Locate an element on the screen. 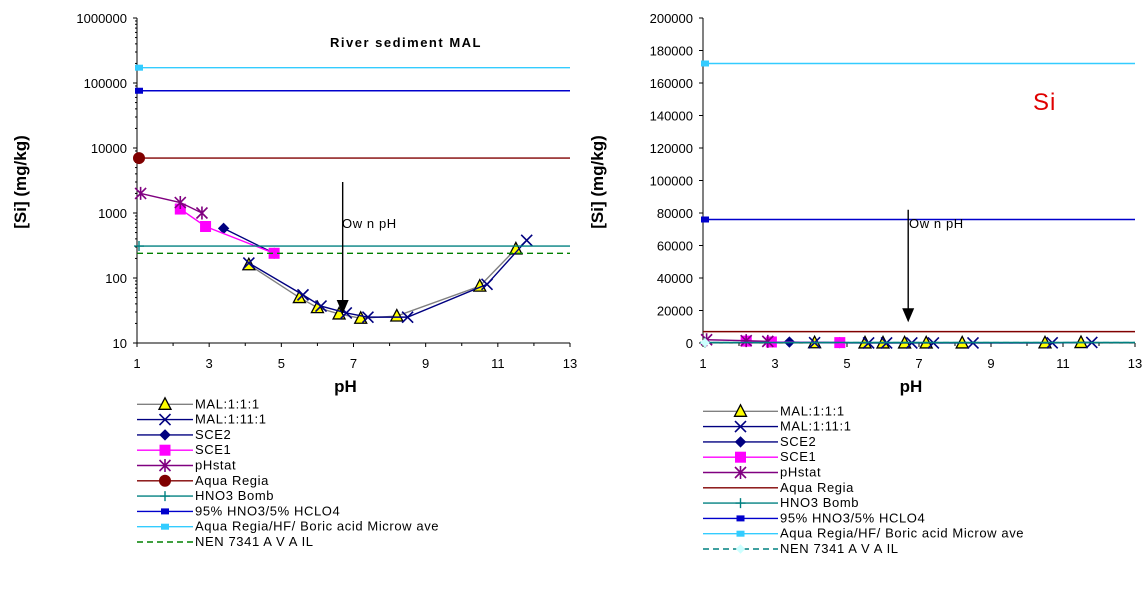  chart-title: Si is located at coordinates (1044, 102).